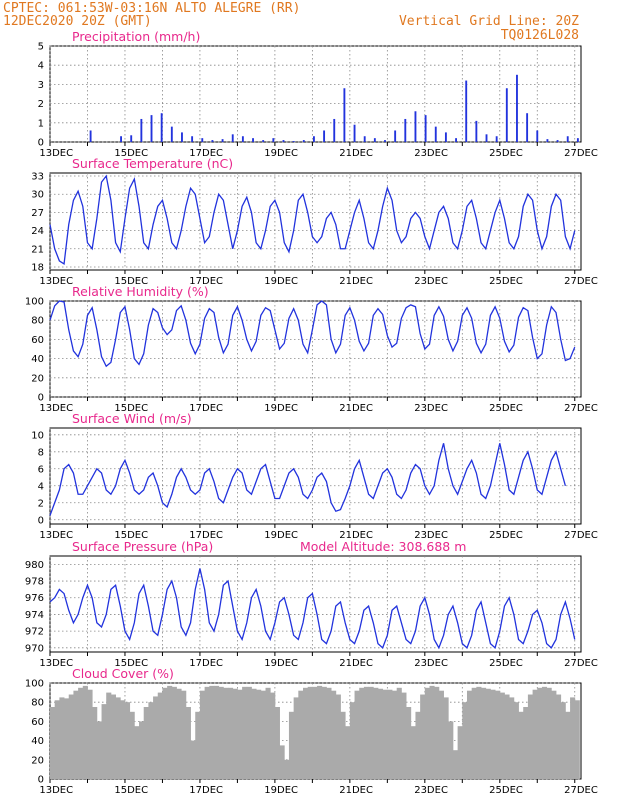 The height and width of the screenshot is (800, 618). I want to click on header-run: 12DEC2020 20Z (GMT), so click(77, 21).